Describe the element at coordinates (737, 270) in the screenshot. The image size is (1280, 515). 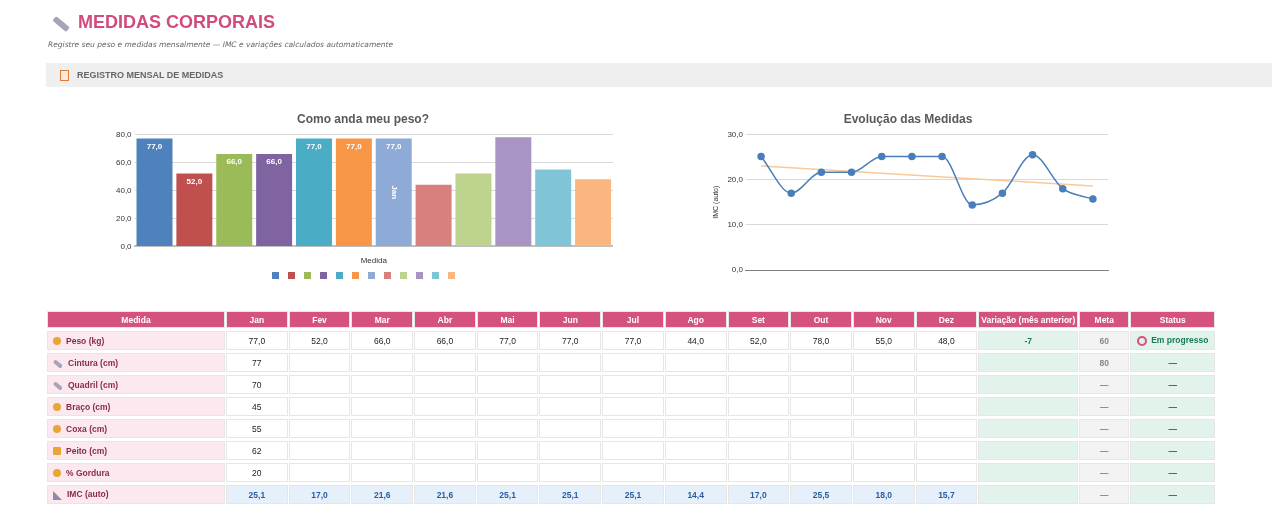
I see `y-tick-label: 0,0` at that location.